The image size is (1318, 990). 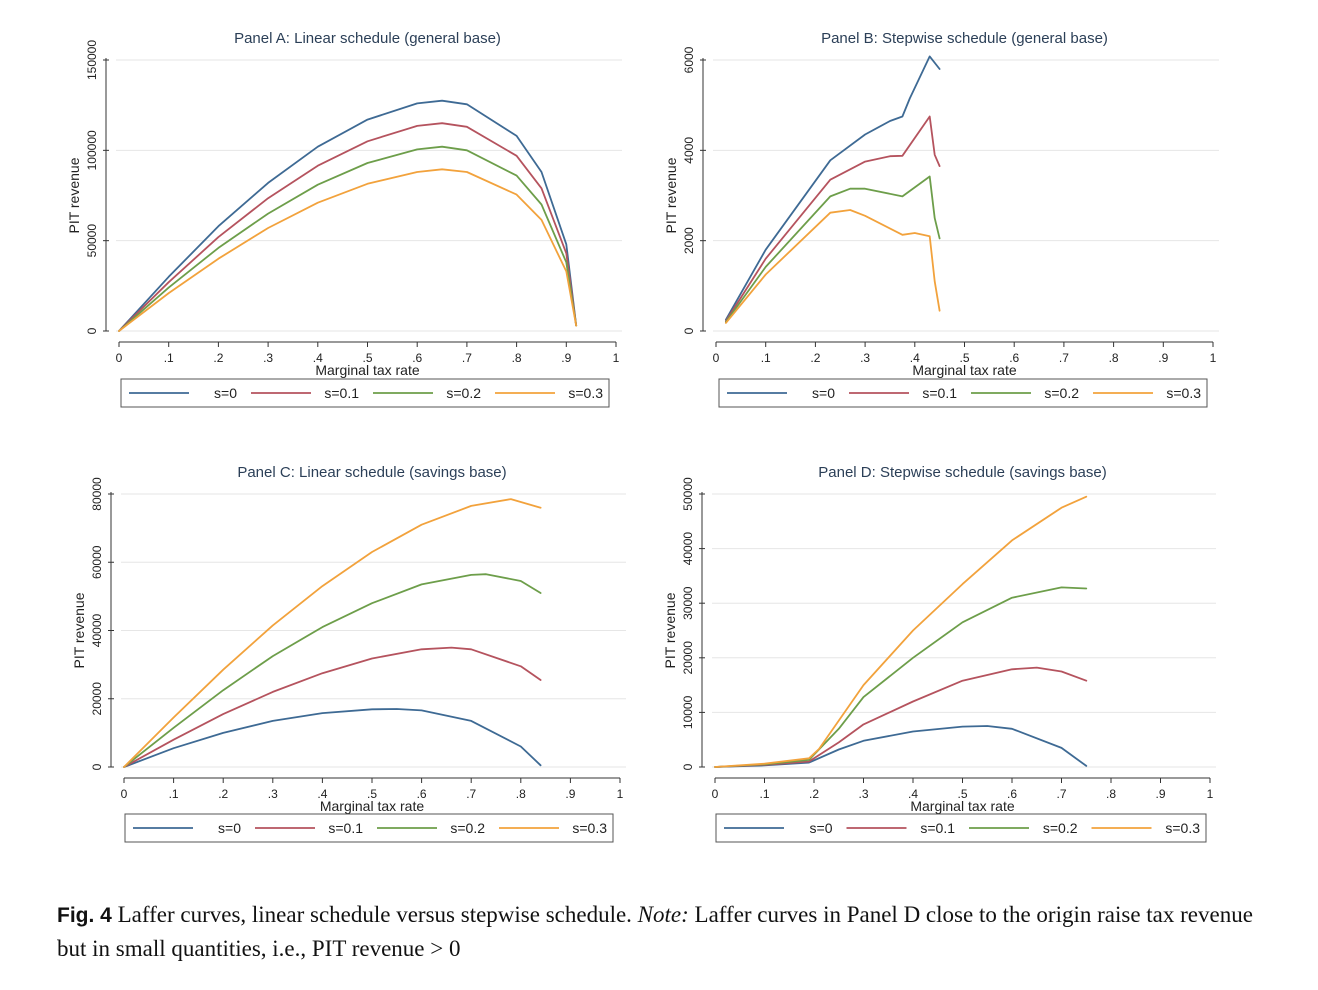 I want to click on y-tick-label: 80000, so click(x=97, y=494).